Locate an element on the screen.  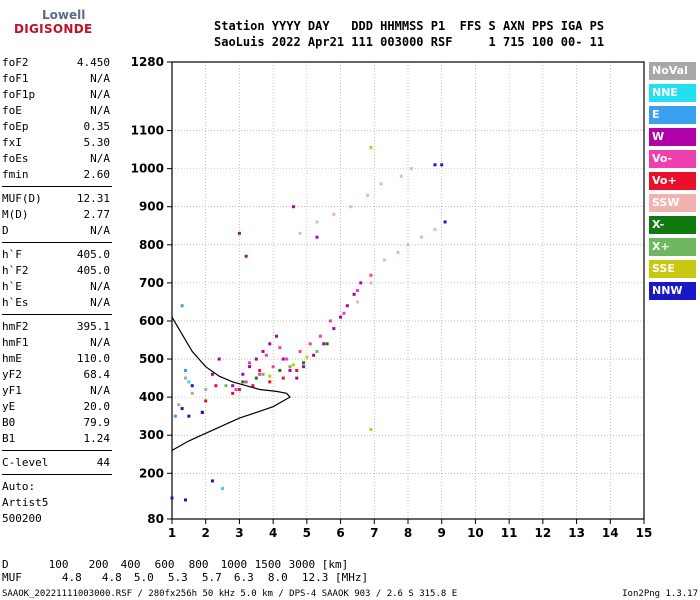
param-name: hmF2 is located at coordinates (15, 326).